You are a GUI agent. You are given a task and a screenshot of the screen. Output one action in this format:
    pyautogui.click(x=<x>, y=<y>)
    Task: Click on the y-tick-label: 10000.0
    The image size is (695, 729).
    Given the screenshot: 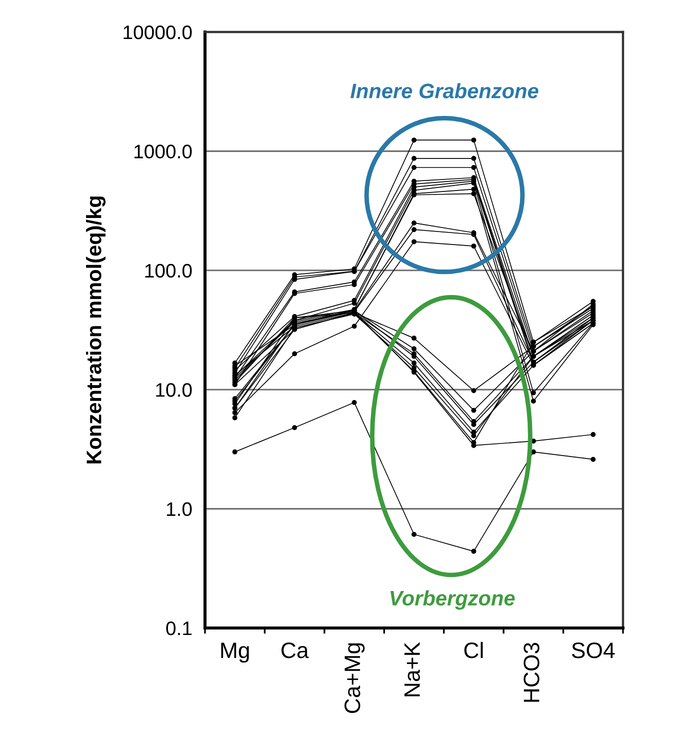 What is the action you would take?
    pyautogui.click(x=158, y=32)
    